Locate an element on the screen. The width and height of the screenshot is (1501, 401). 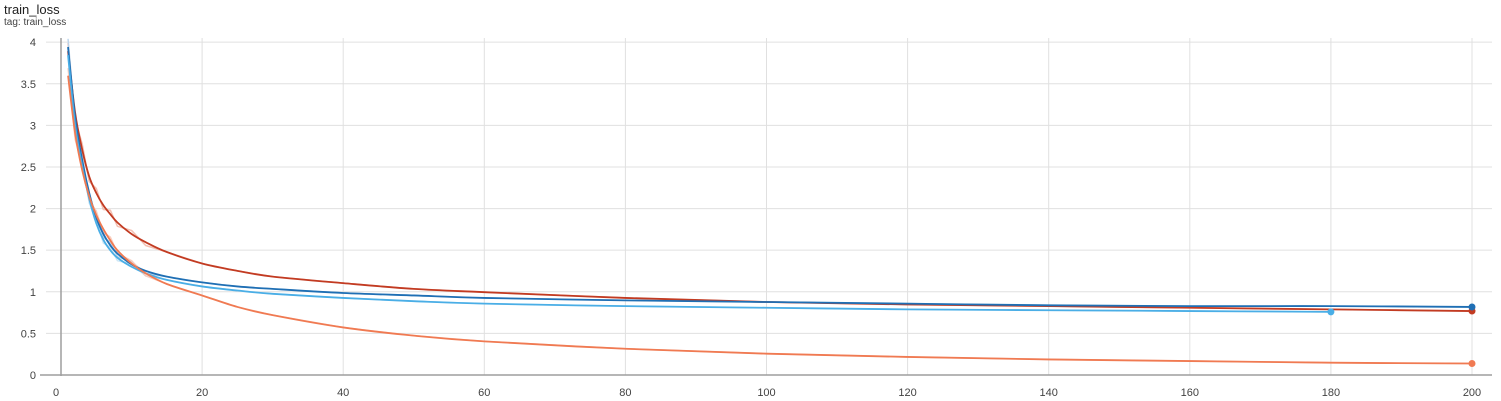
y-tick-label: 0 is located at coordinates (33, 376).